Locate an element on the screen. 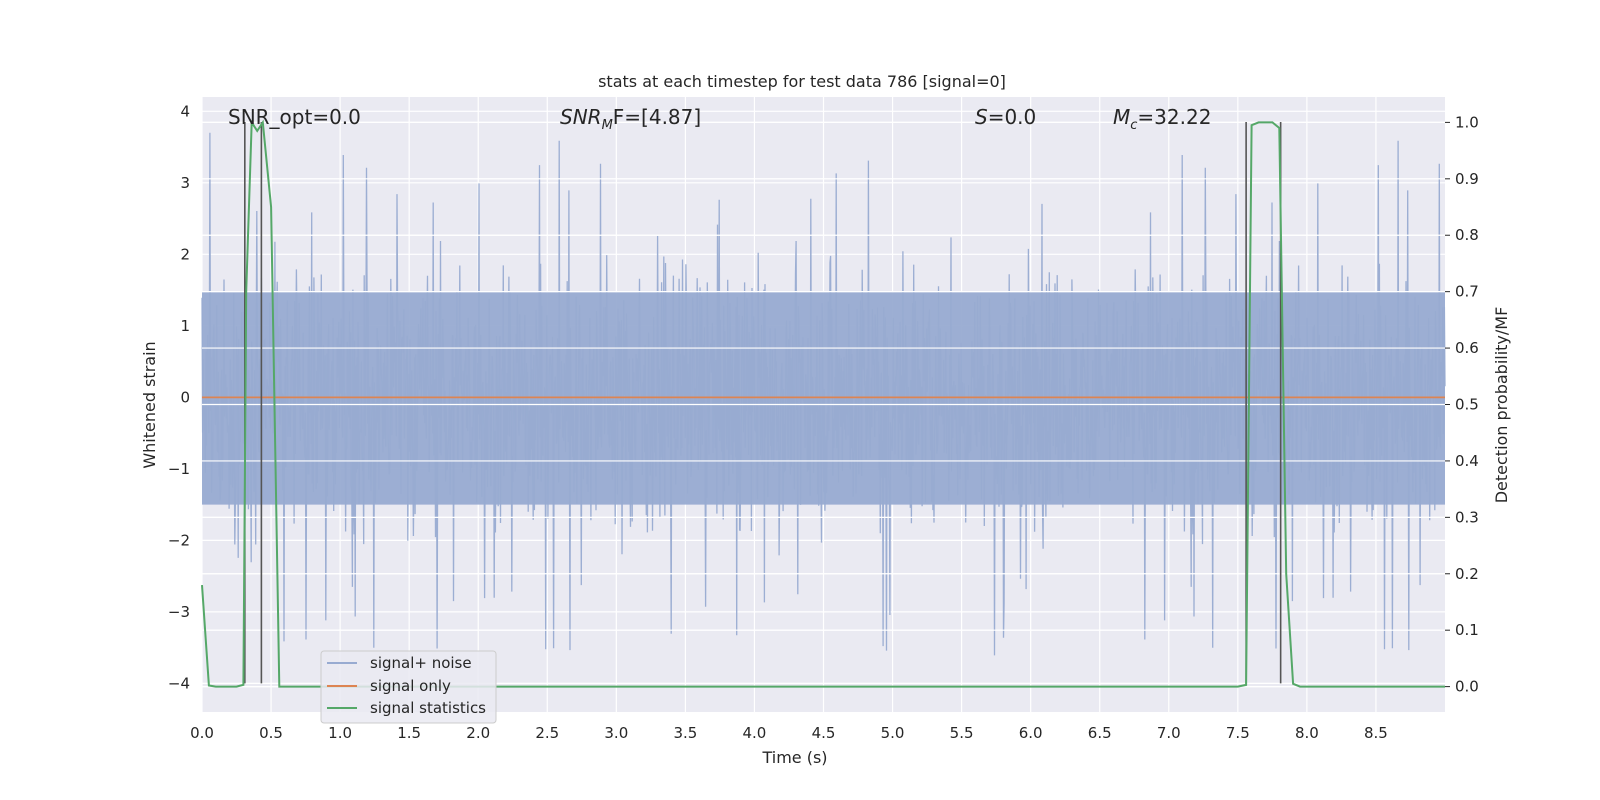  y-left-tick-label: −1 is located at coordinates (179, 469).